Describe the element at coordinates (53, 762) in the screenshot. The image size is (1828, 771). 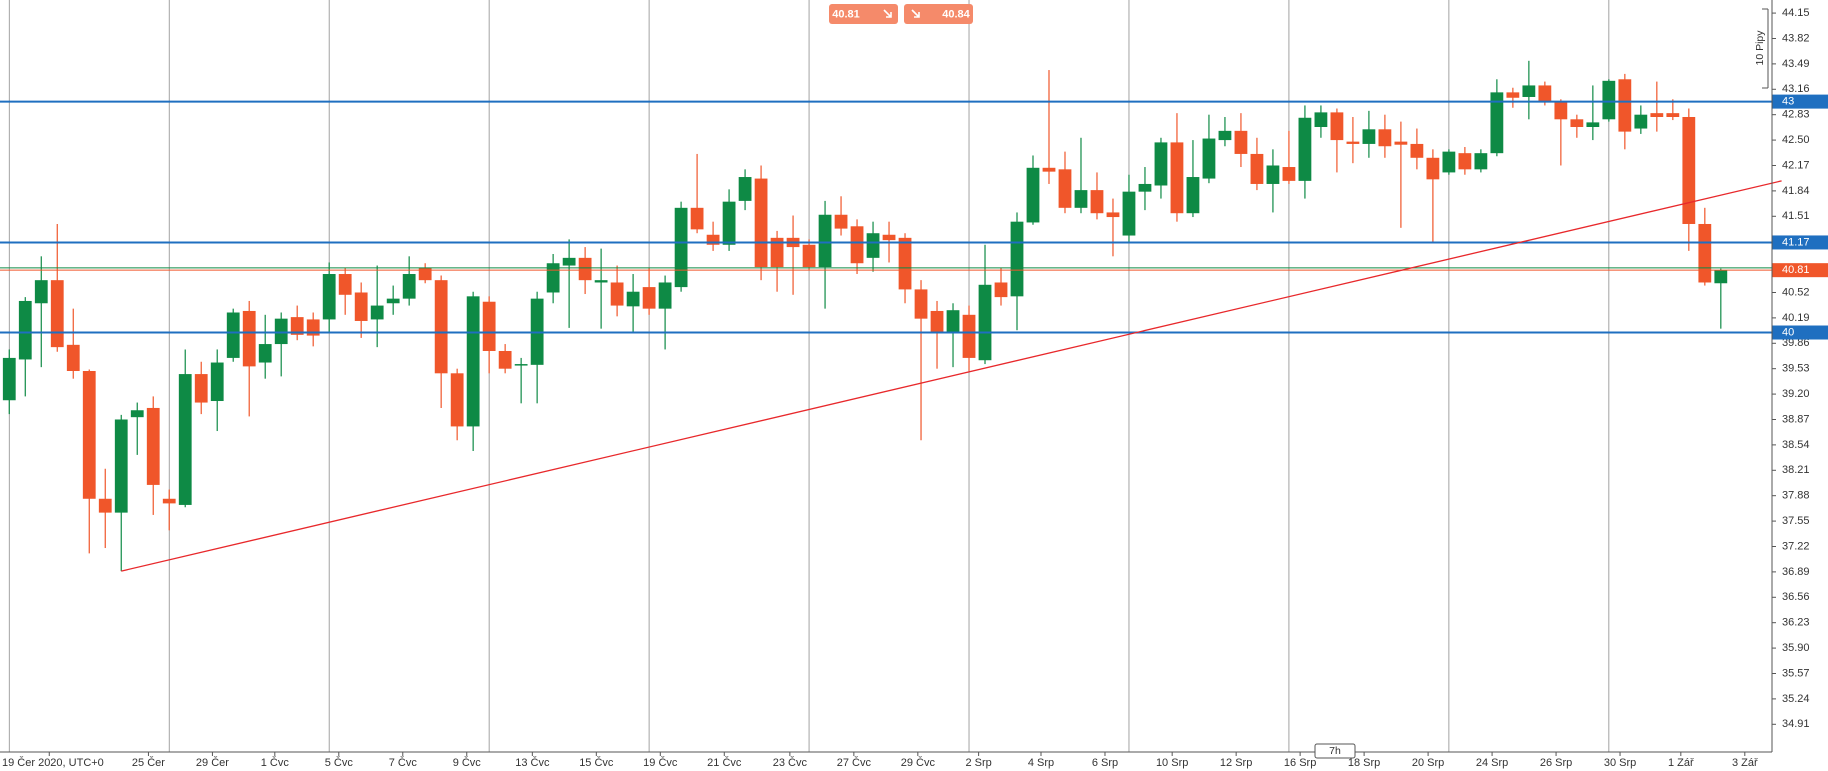
I see `x-tick-label: 19 Čer 2020, UTC+0` at that location.